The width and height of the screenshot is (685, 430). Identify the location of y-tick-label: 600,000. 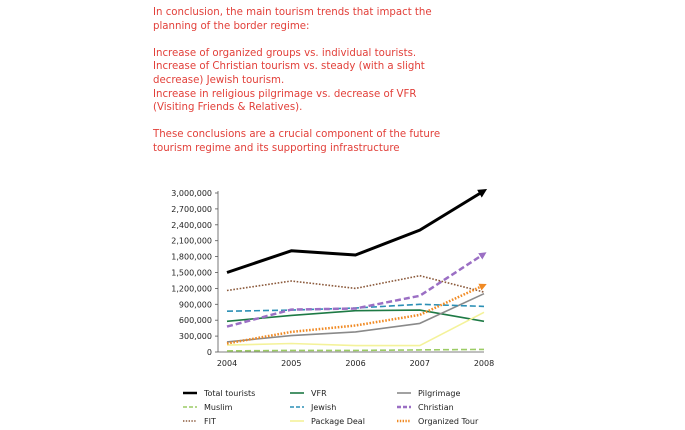
(195, 320).